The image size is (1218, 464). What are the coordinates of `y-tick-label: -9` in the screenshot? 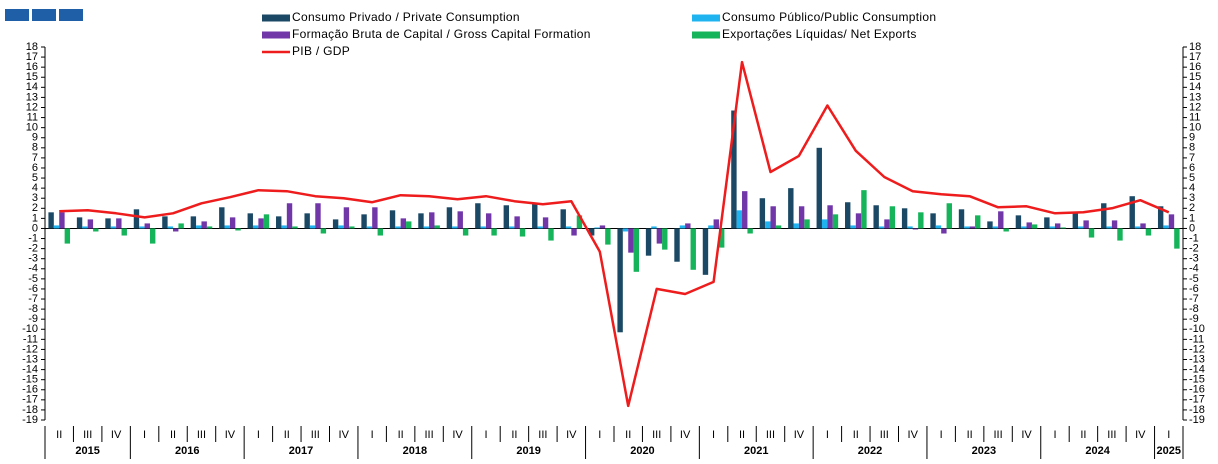 It's located at (33, 319).